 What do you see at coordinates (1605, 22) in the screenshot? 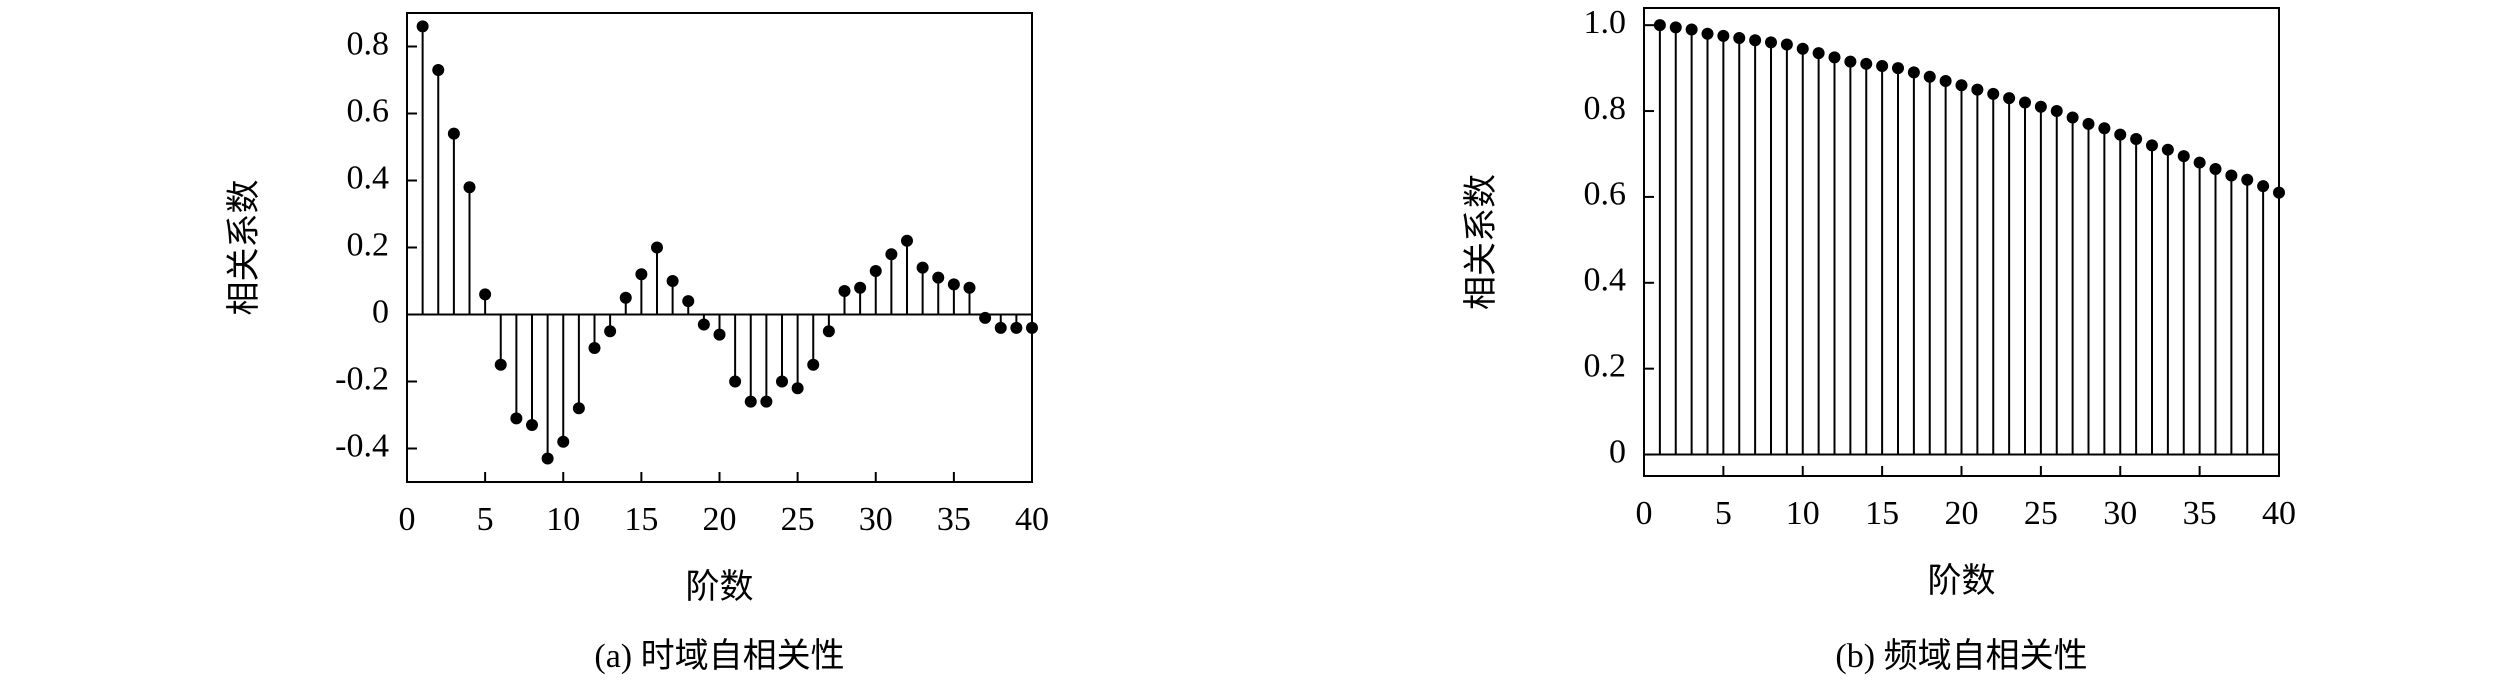
I see `y-tick-label: 1.0` at bounding box center [1605, 22].